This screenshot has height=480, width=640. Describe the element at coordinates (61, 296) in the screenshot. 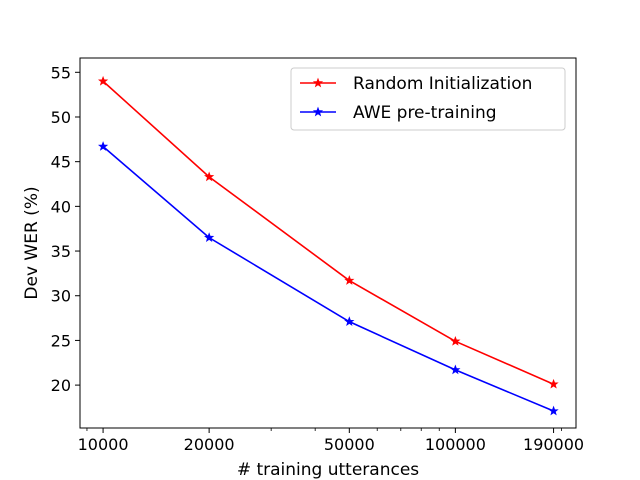

I see `y-tick-label: 30` at that location.